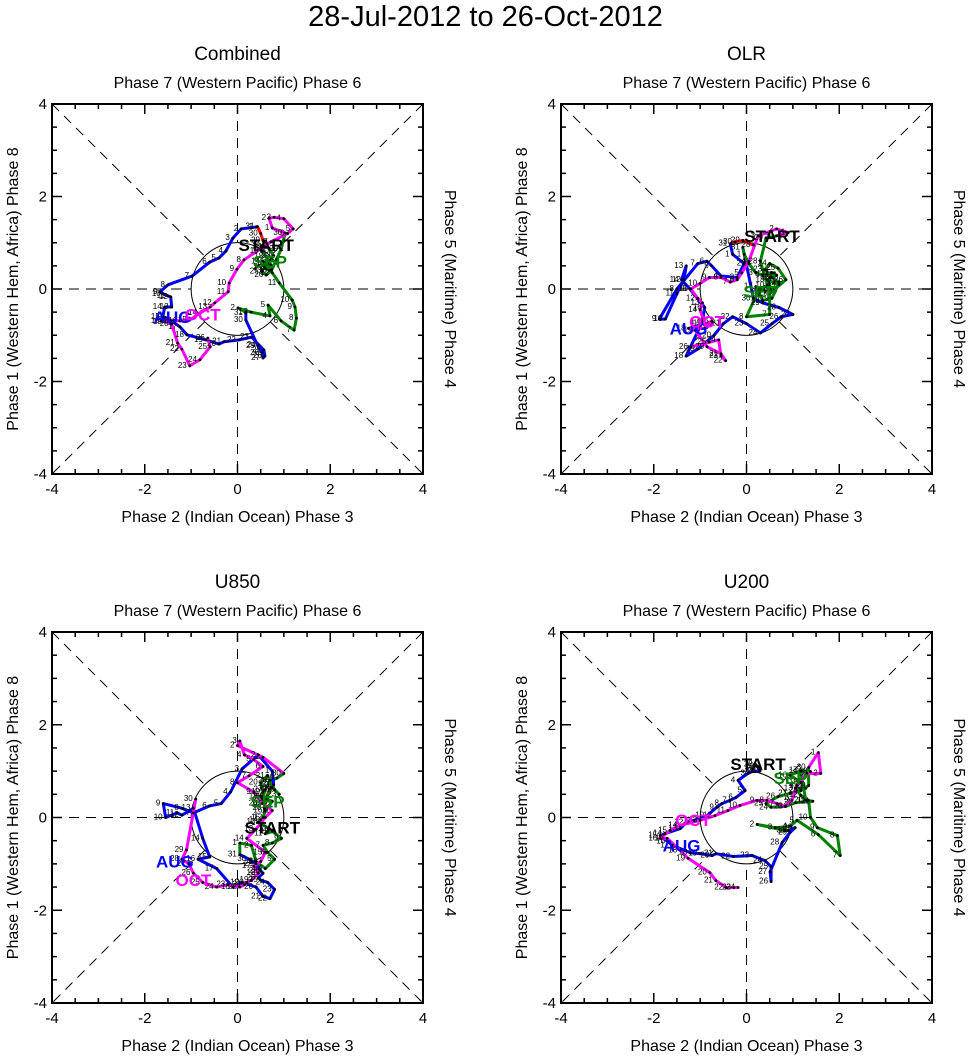 The height and width of the screenshot is (1056, 971). Describe the element at coordinates (238, 611) in the screenshot. I see `top-axis-label: Phase 7 (Western Pacific) Phase 6` at that location.